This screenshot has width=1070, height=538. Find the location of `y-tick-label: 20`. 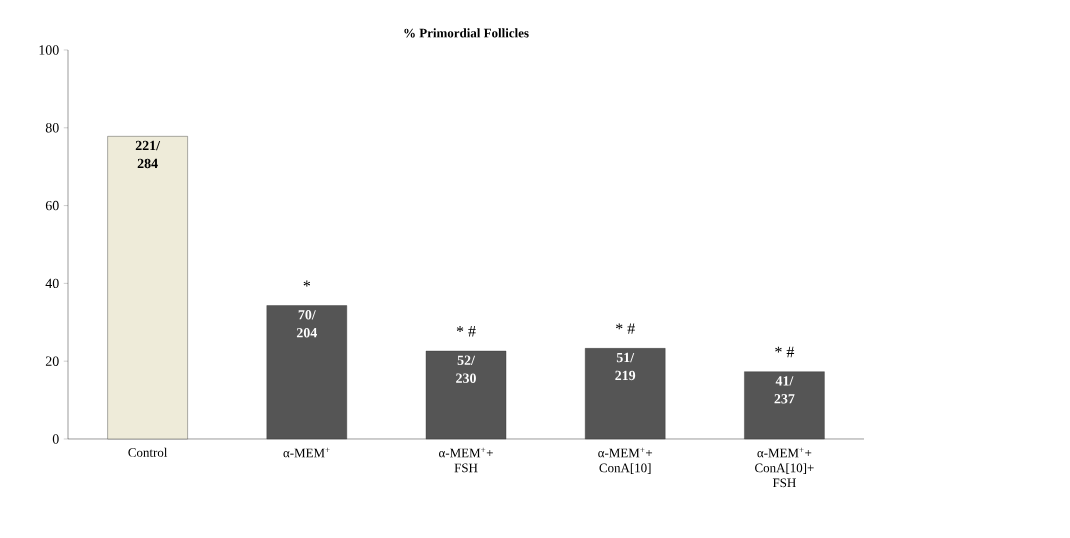

y-tick-label: 20 is located at coordinates (52, 361).